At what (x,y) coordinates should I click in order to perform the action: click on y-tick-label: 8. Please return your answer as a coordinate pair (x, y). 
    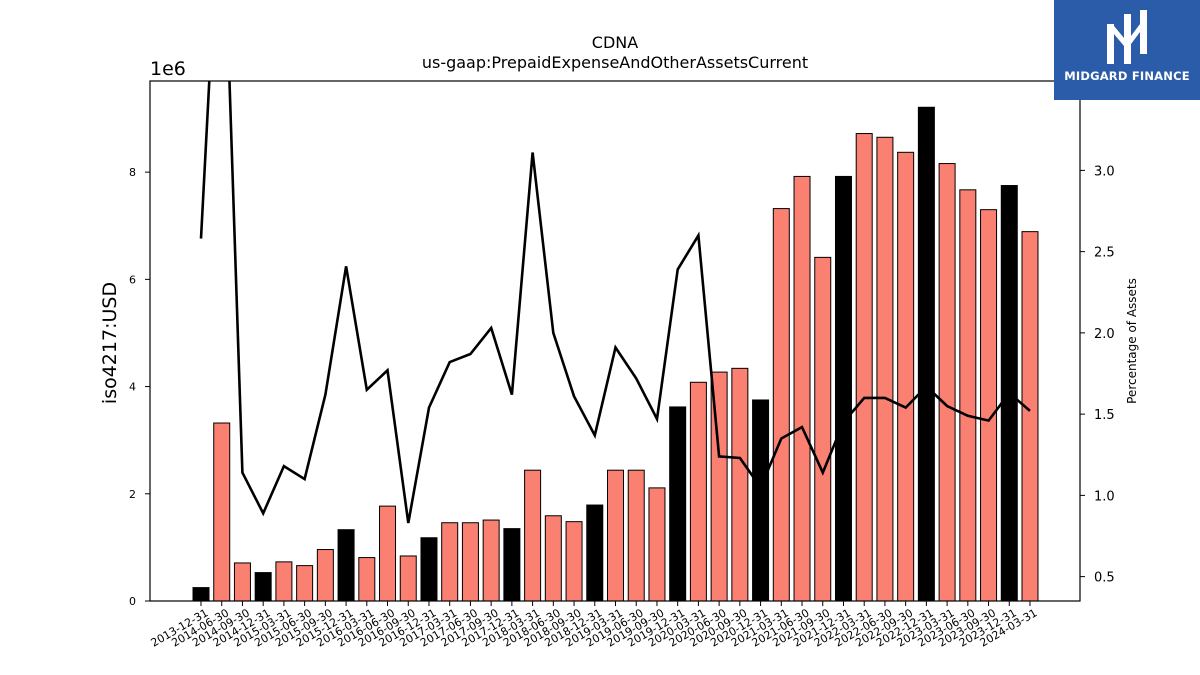
    Looking at the image, I should click on (132, 172).